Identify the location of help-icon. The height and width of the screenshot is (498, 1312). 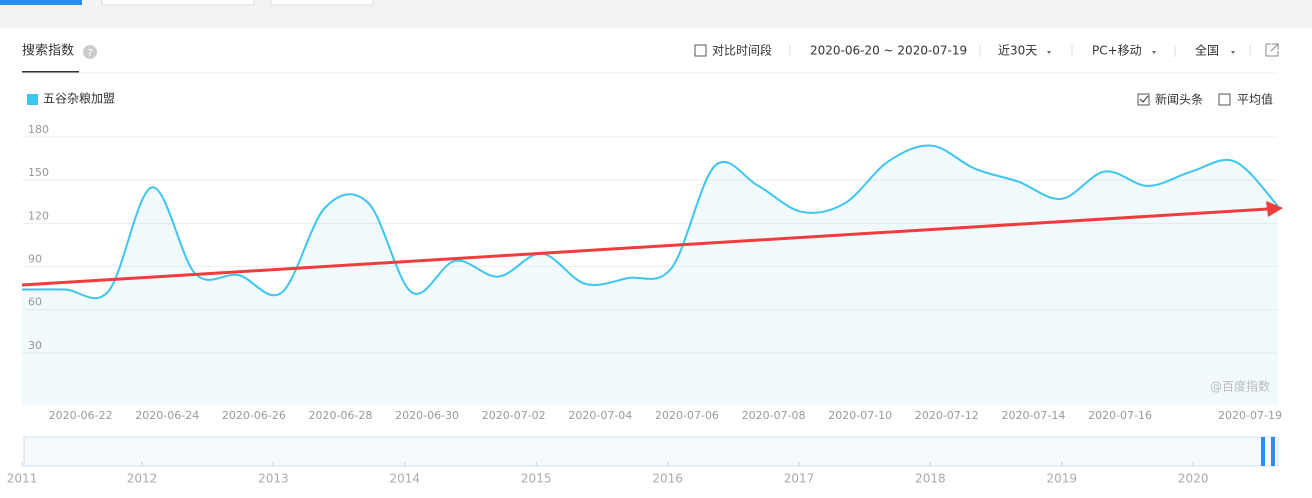
(90, 52).